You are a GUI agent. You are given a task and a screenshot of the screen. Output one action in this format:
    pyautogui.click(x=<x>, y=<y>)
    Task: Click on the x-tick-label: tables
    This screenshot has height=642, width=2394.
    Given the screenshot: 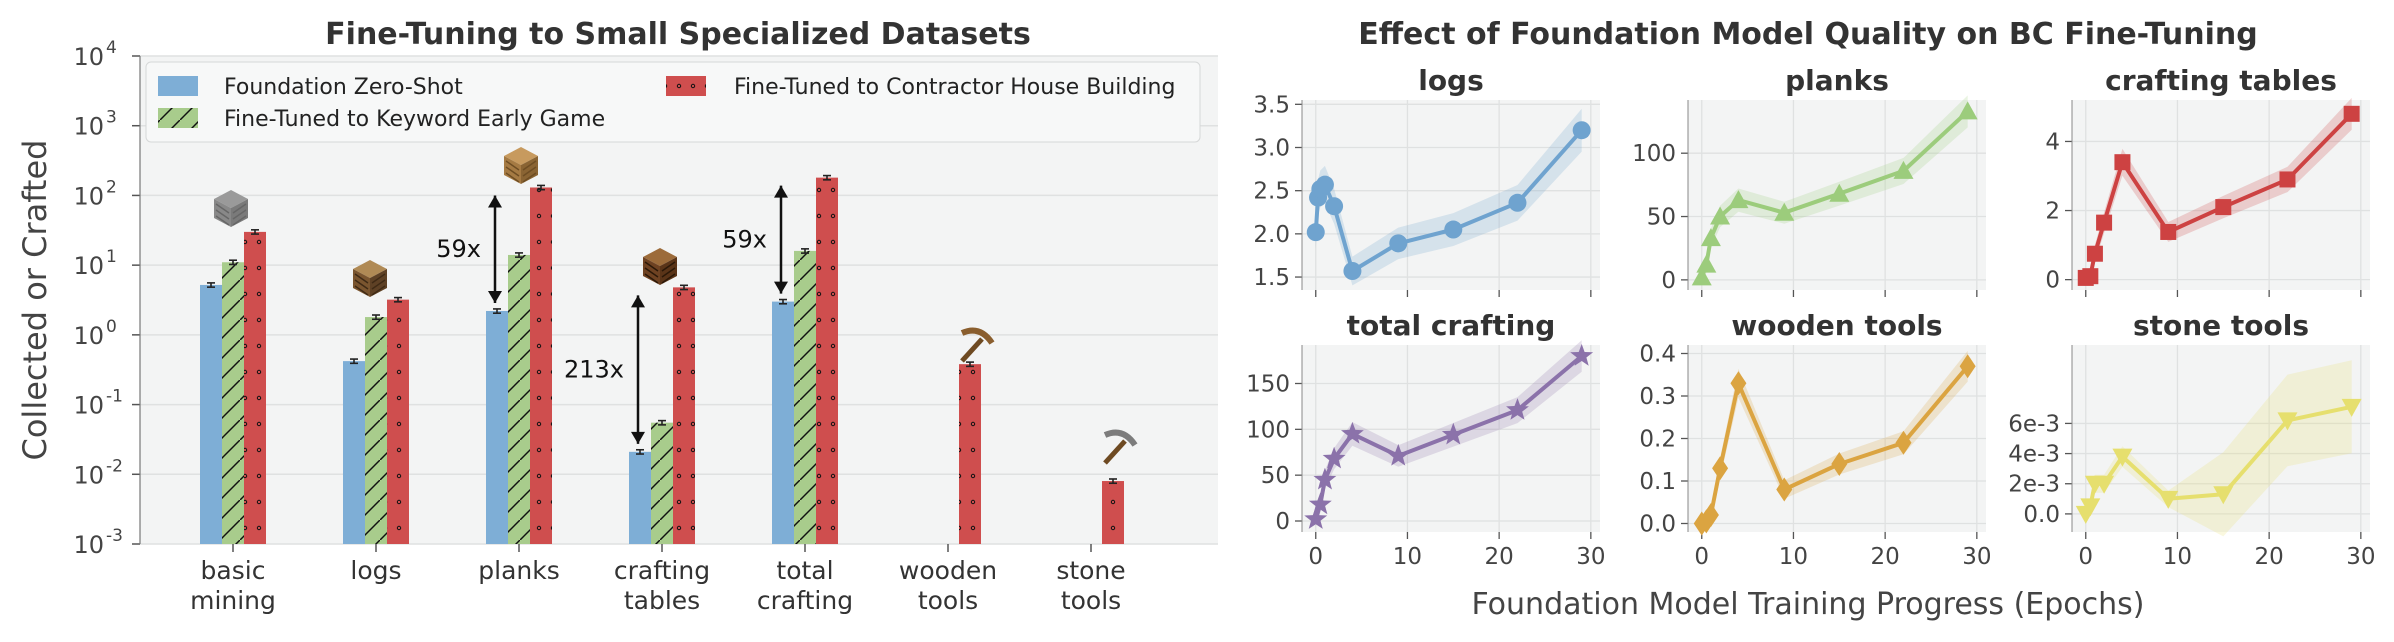 What is the action you would take?
    pyautogui.click(x=662, y=600)
    